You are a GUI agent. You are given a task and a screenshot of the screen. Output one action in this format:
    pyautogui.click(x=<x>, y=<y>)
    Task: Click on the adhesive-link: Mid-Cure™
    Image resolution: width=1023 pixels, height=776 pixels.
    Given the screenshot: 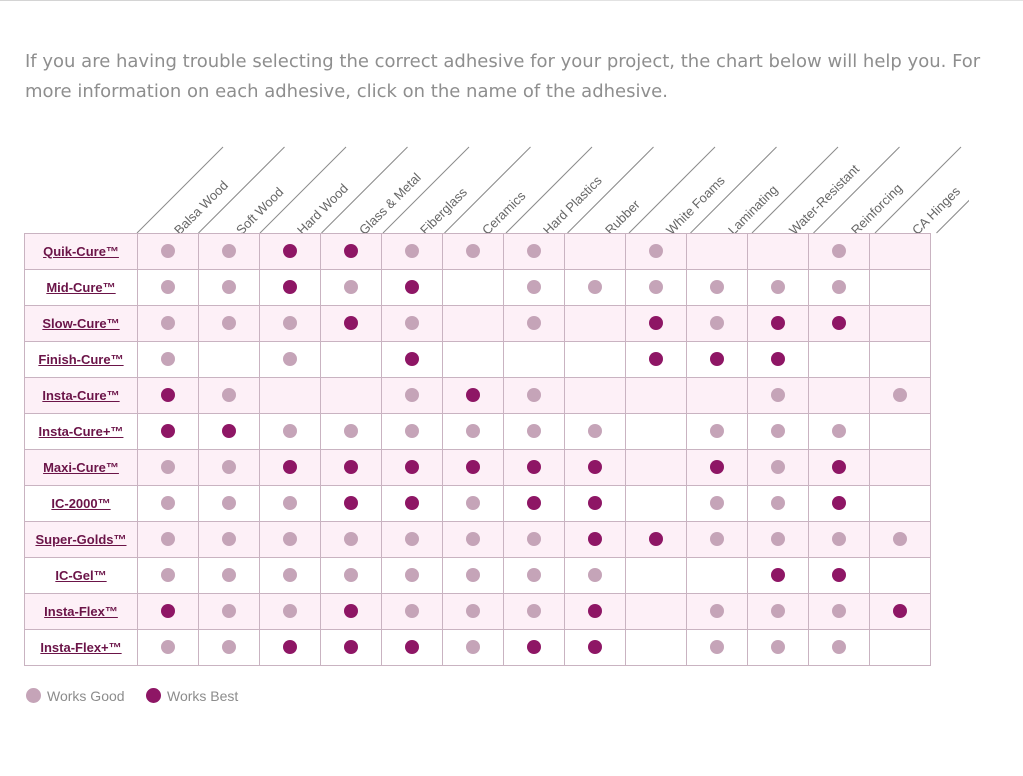 What is the action you would take?
    pyautogui.click(x=81, y=287)
    